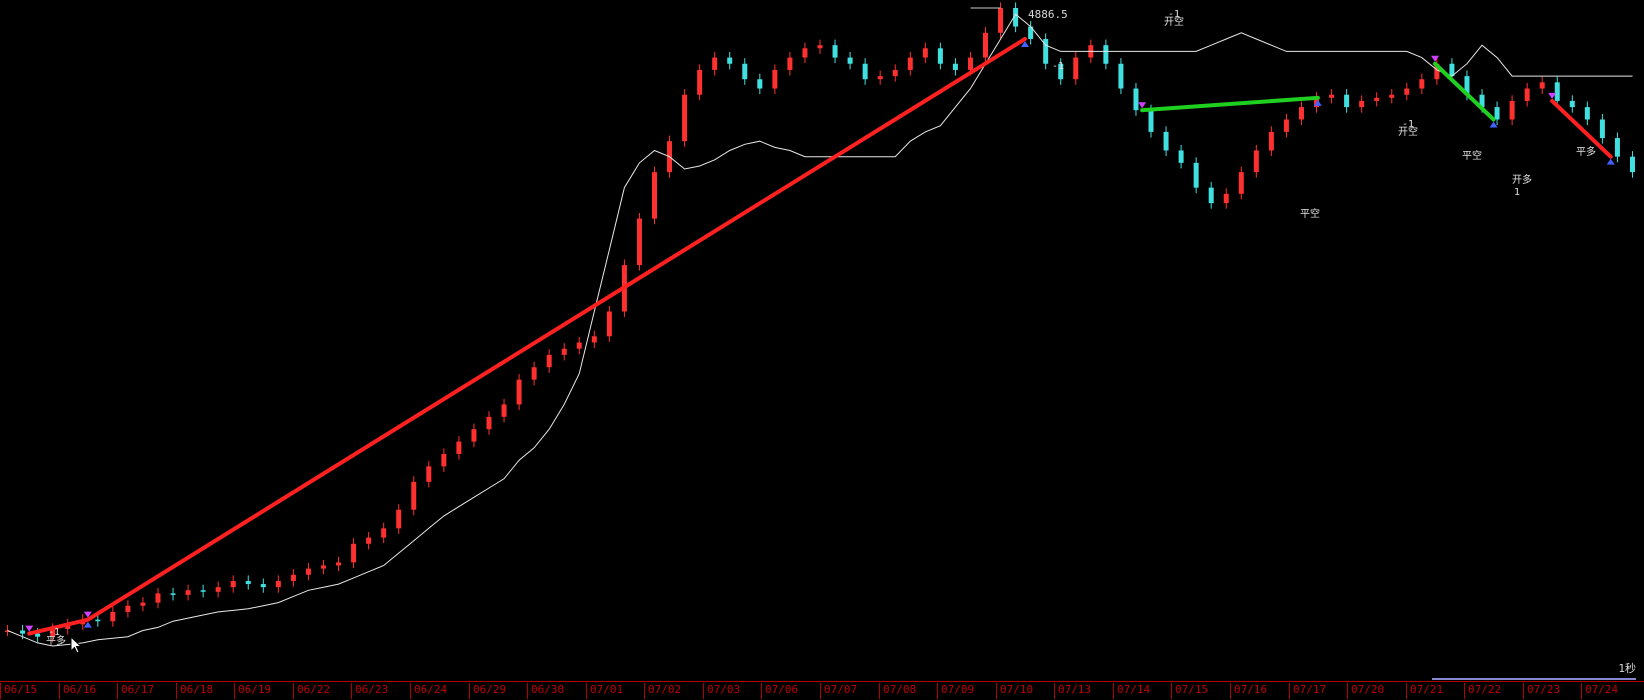  Describe the element at coordinates (314, 689) in the screenshot. I see `x-tick-label: 06/22` at that location.